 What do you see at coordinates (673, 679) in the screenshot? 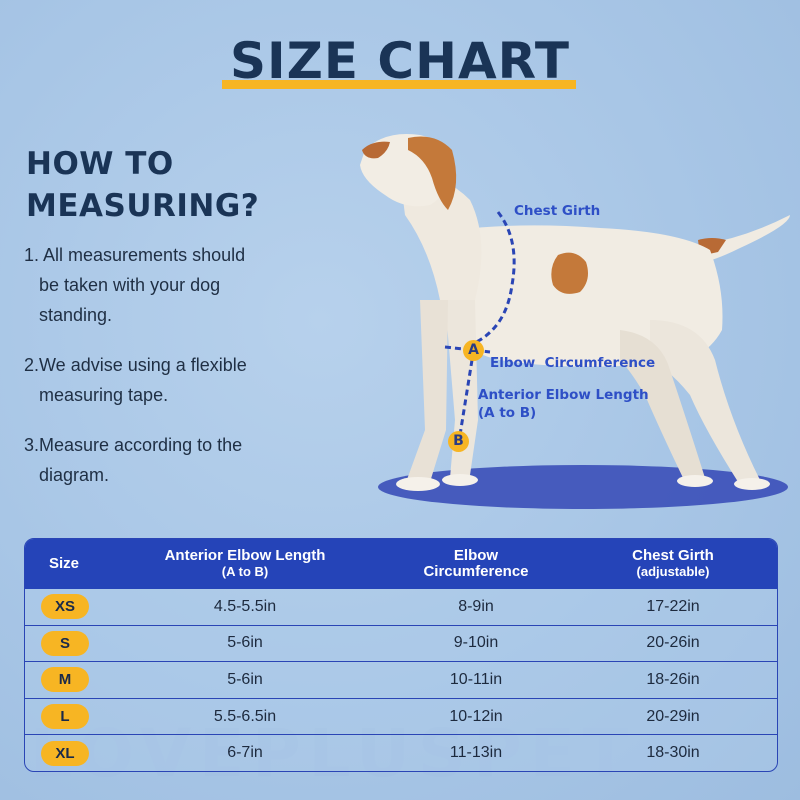
I see `chest-cell: 18-26in` at bounding box center [673, 679].